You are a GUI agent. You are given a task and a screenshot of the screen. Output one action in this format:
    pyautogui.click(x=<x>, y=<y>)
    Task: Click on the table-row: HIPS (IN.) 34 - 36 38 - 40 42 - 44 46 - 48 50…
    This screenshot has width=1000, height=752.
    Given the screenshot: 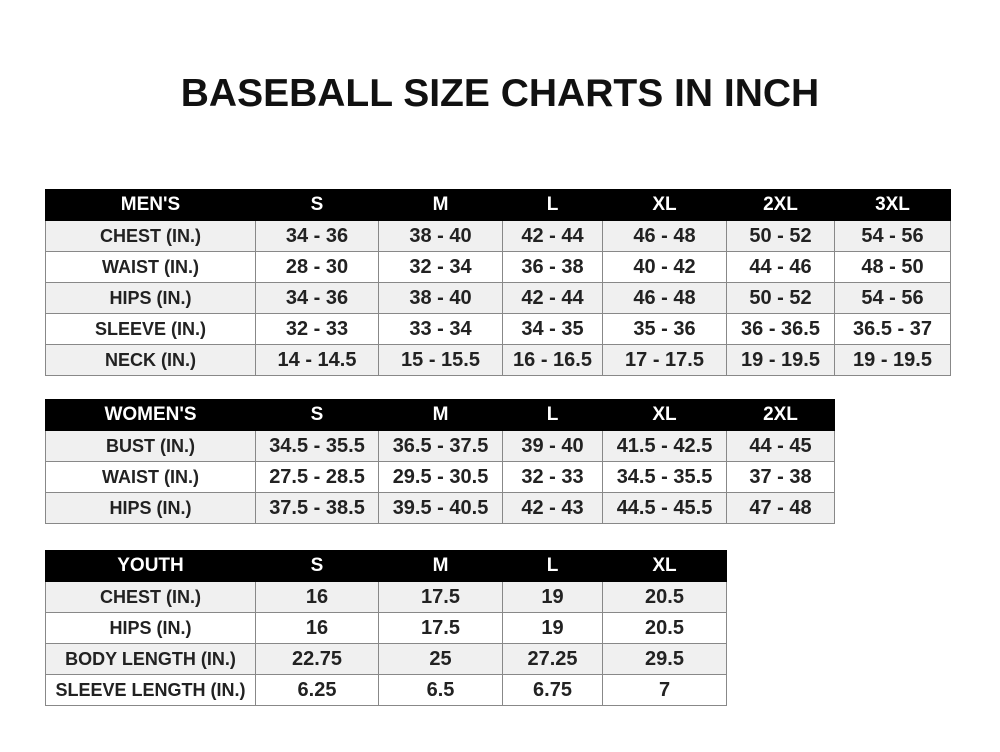 What is the action you would take?
    pyautogui.click(x=498, y=298)
    